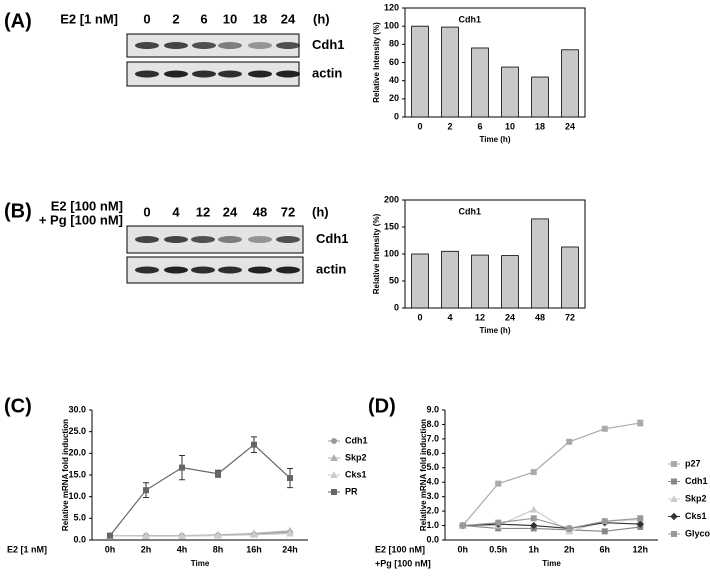  What do you see at coordinates (77, 496) in the screenshot?
I see `y-tick-label: 10.0` at bounding box center [77, 496].